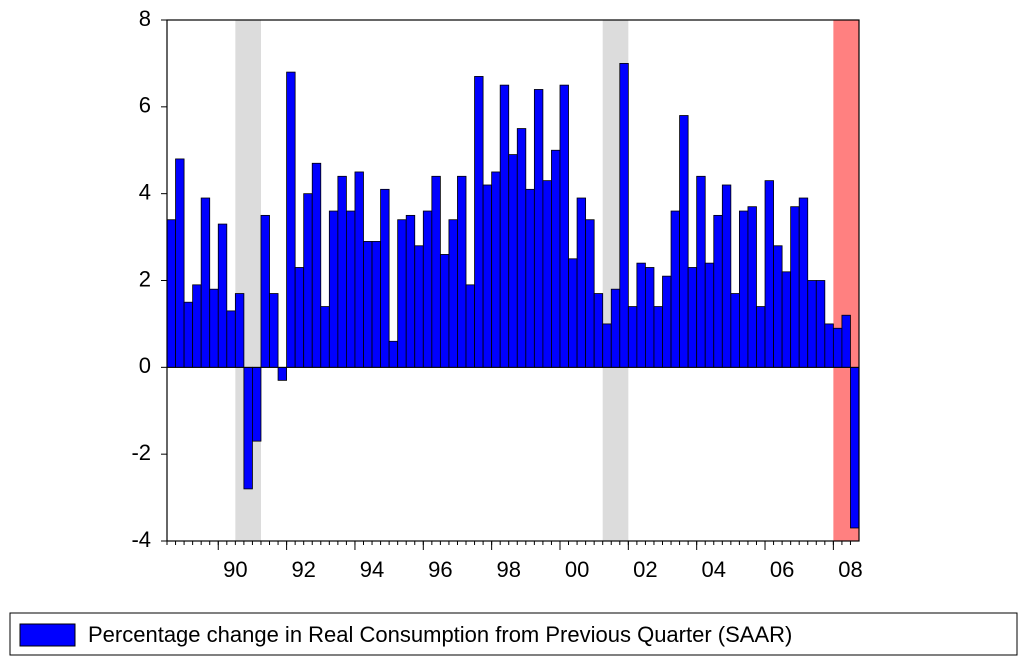 This screenshot has width=1020, height=665. What do you see at coordinates (145, 191) in the screenshot?
I see `y-tick-label: 4` at bounding box center [145, 191].